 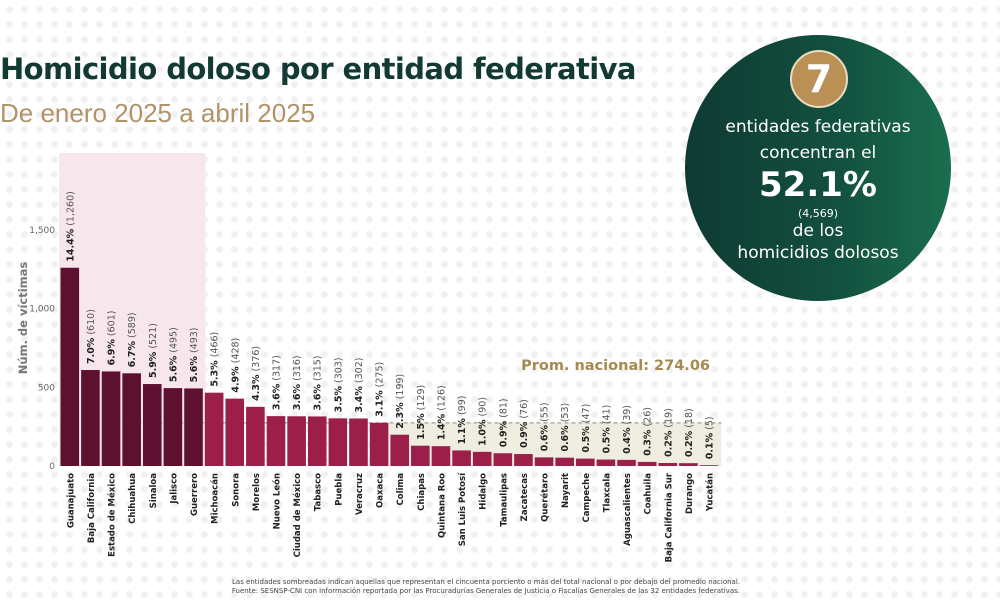 I want to click on data-label: 3.6% (316), so click(x=297, y=382).